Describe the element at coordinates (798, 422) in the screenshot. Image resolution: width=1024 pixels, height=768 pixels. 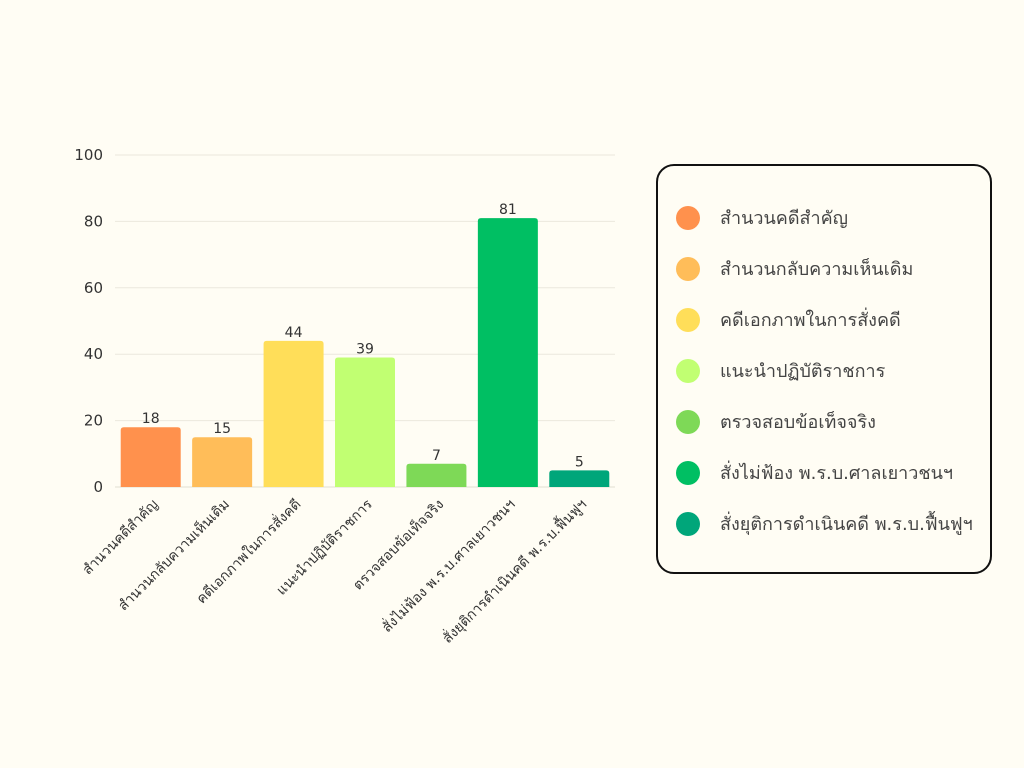
I see `legend-label: ตรวจสอบข้อเท็จจริง` at that location.